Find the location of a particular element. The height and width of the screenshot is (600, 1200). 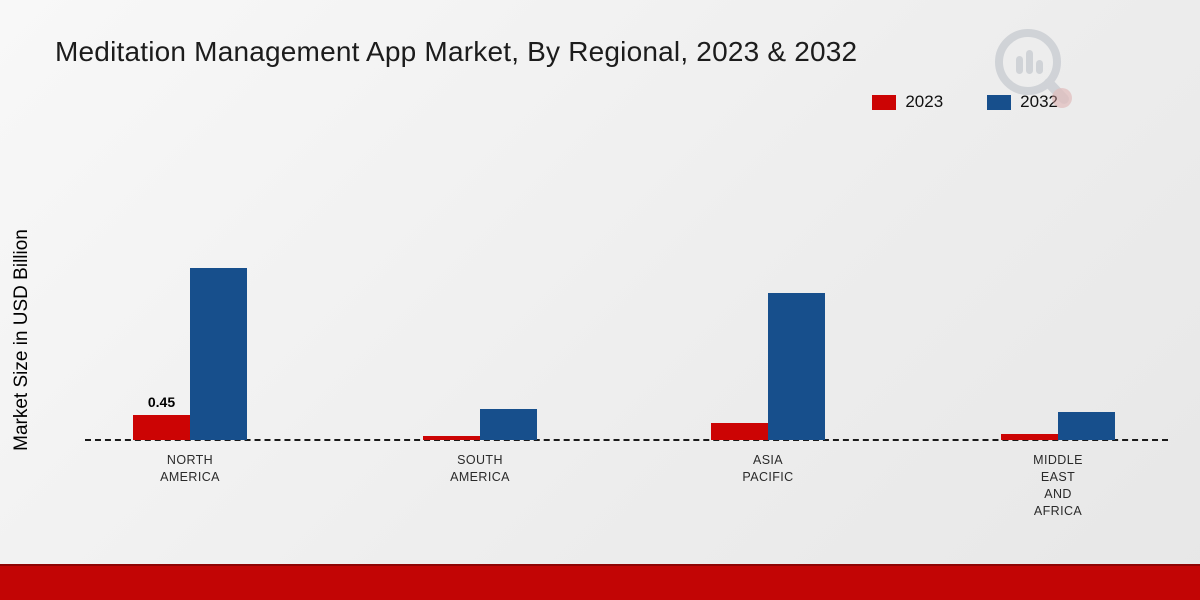

footer-band is located at coordinates (600, 582).